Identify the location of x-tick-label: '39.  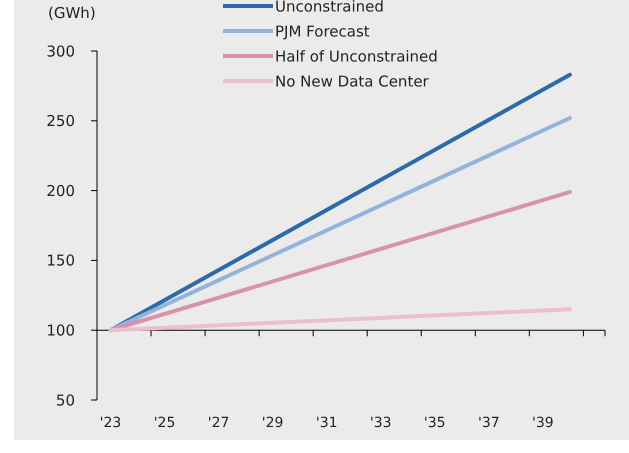
(543, 422).